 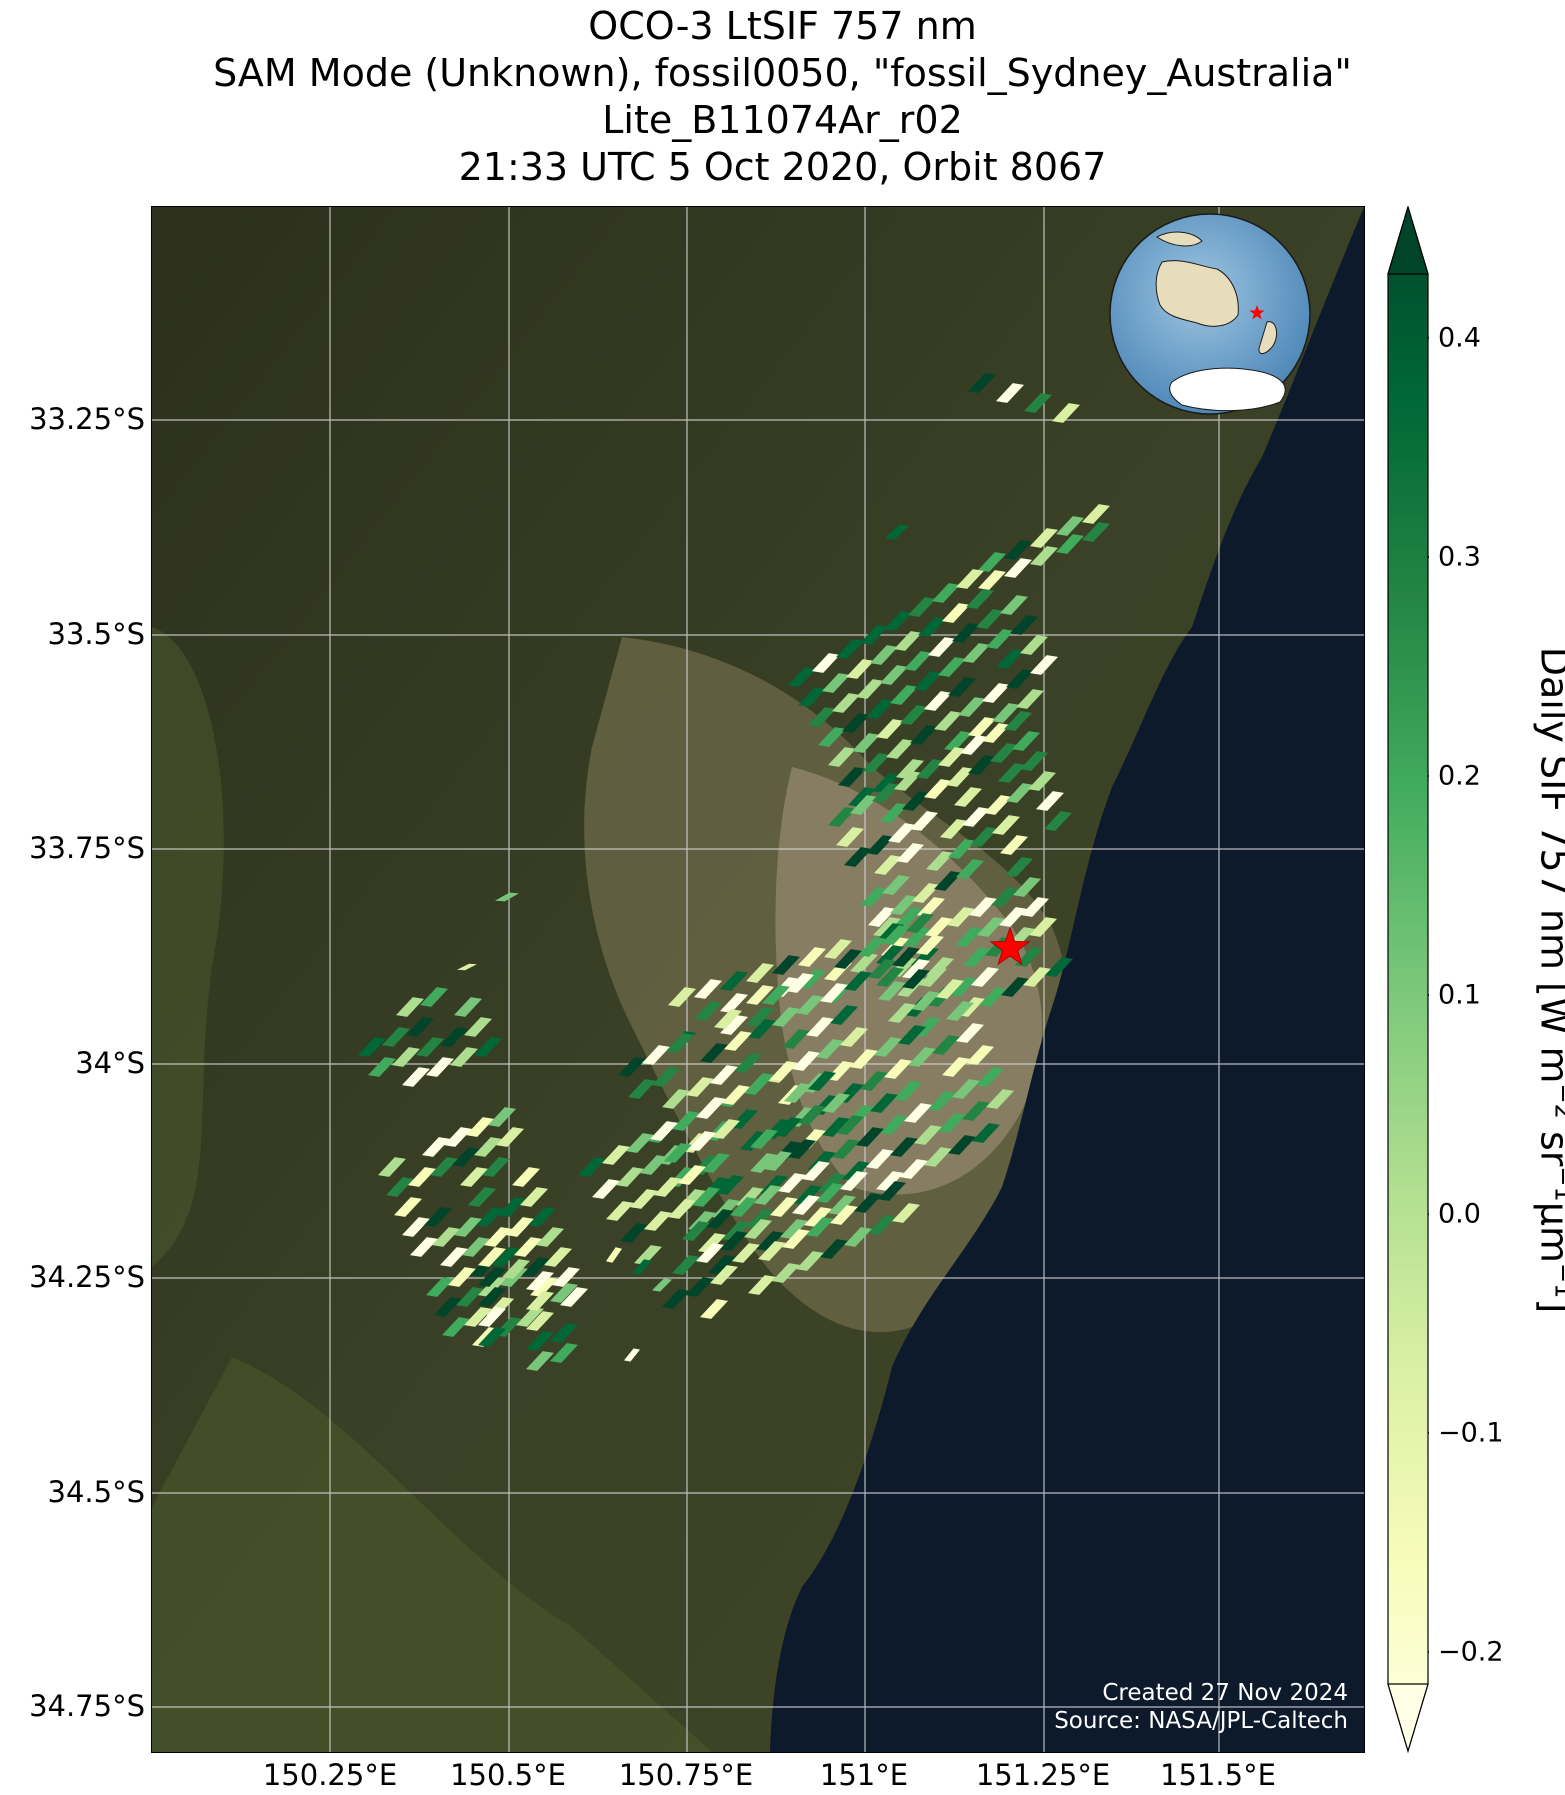 What do you see at coordinates (330, 1775) in the screenshot?
I see `lon-label-150-25: 150.25°E` at bounding box center [330, 1775].